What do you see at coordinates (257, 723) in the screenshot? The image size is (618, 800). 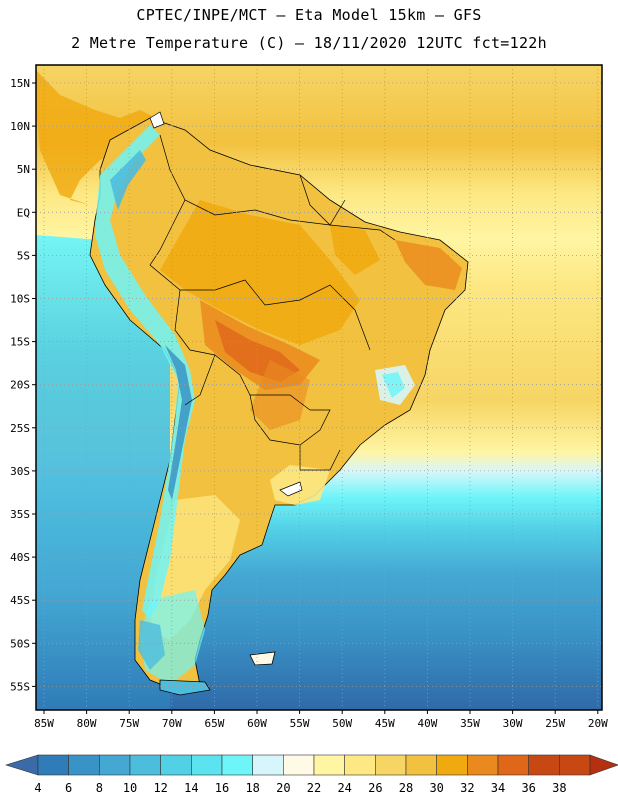 I see `lon-label: 60W` at bounding box center [257, 723].